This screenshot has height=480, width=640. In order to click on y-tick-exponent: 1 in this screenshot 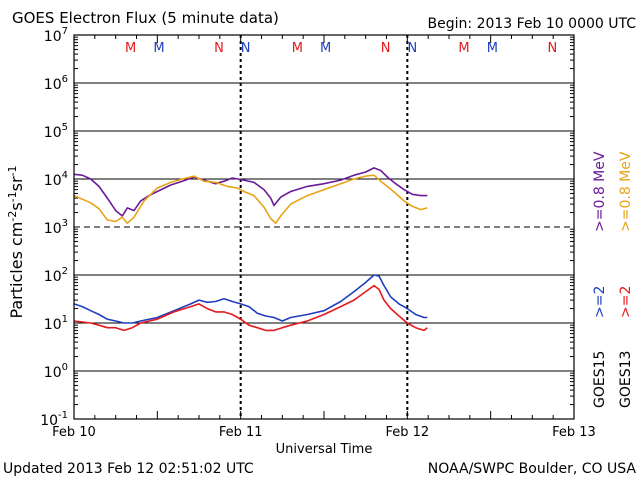, I will do `click(65, 319)`.